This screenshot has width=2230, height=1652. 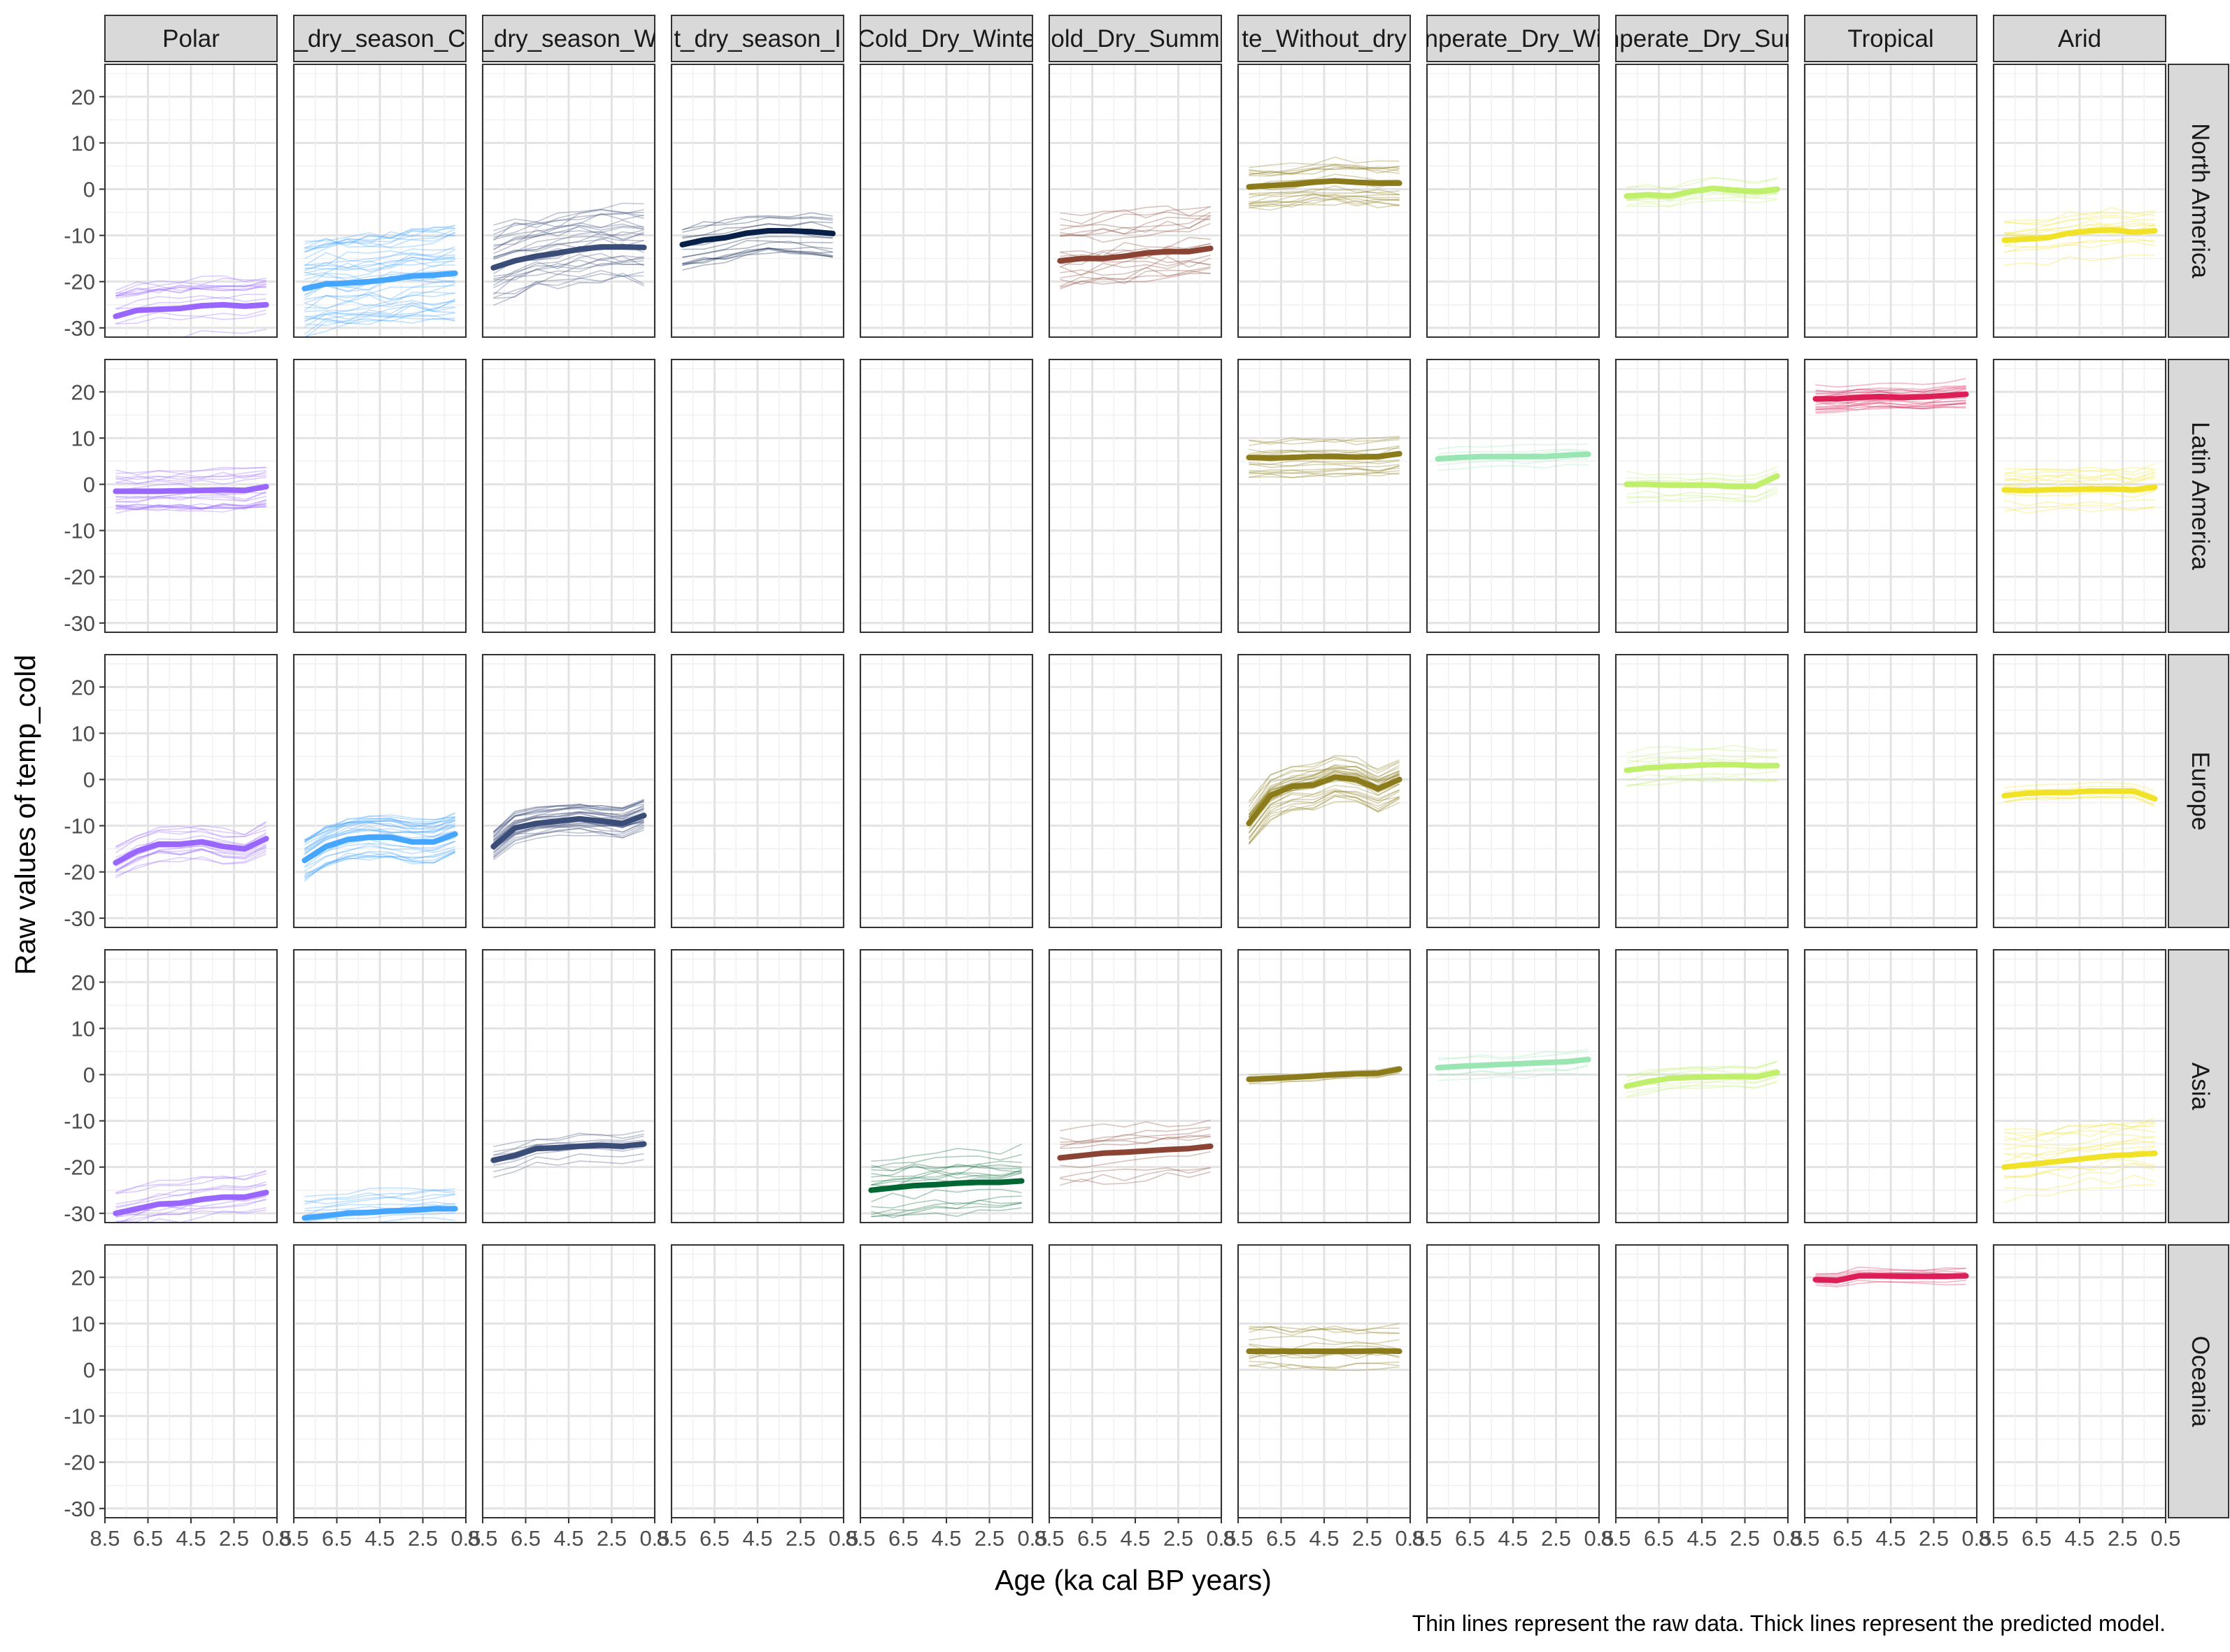 What do you see at coordinates (83, 392) in the screenshot?
I see `y-tick-label: 20` at bounding box center [83, 392].